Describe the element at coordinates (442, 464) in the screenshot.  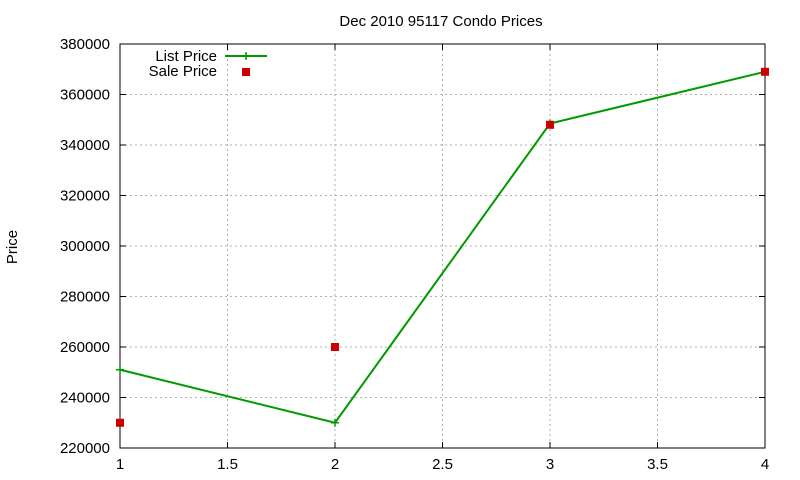
I see `x-tick-label: 2.5` at that location.